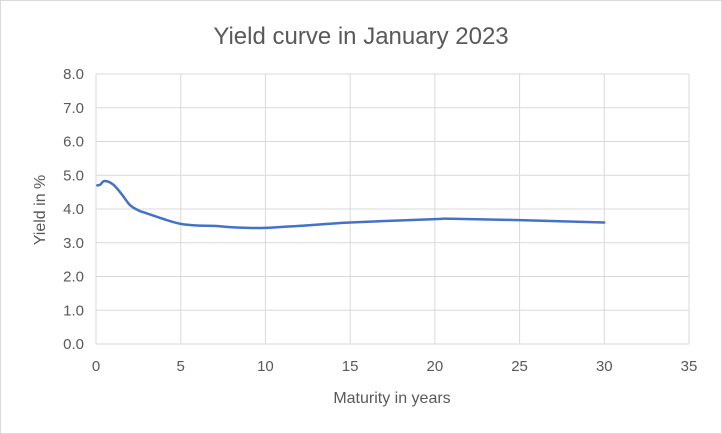  What do you see at coordinates (519, 366) in the screenshot?
I see `x-tick-label-5: 25` at bounding box center [519, 366].